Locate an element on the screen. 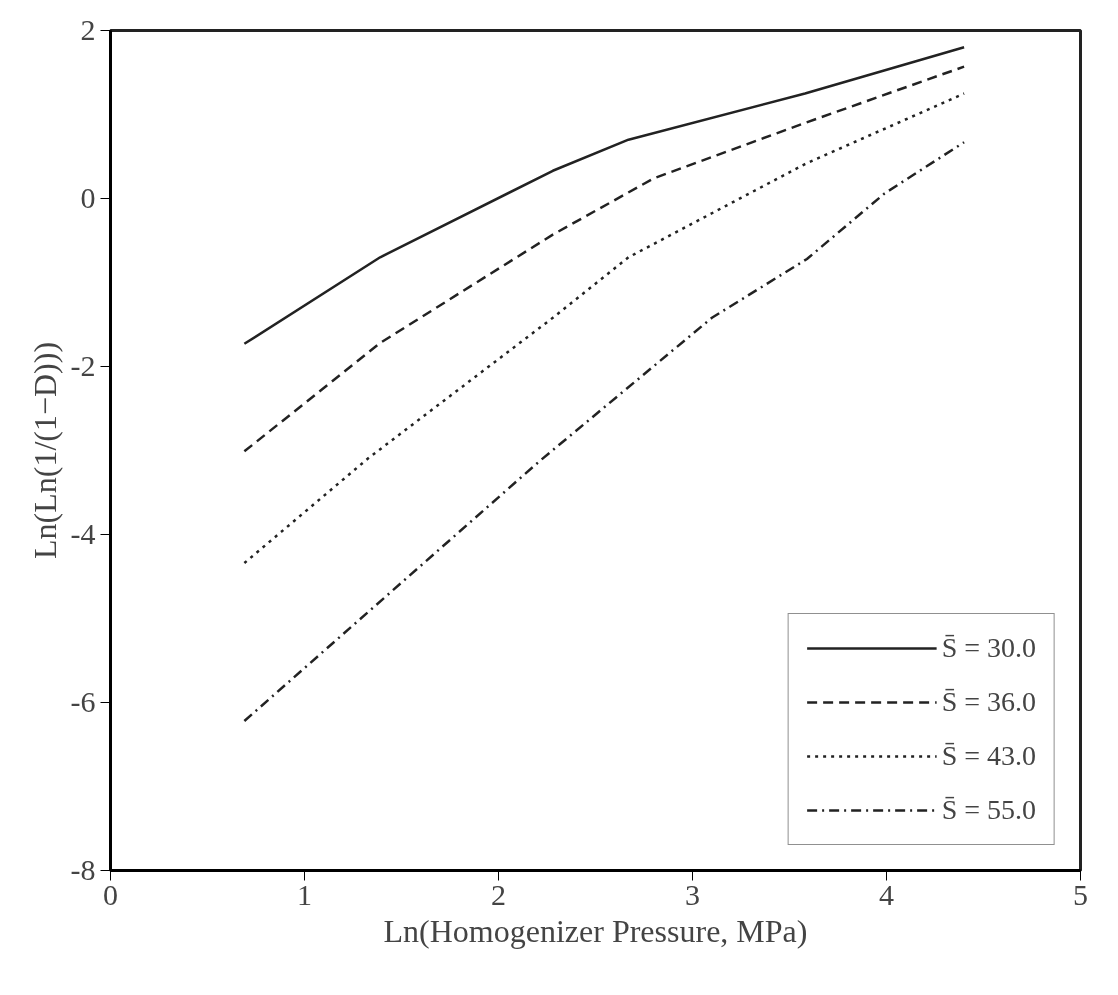  y-tick-label: -8 is located at coordinates (83, 869).